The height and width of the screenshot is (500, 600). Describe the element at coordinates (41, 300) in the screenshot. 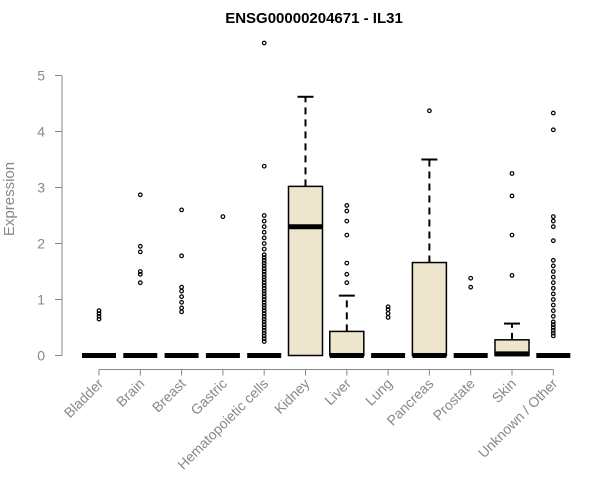

I see `y-tick-label: 1` at that location.